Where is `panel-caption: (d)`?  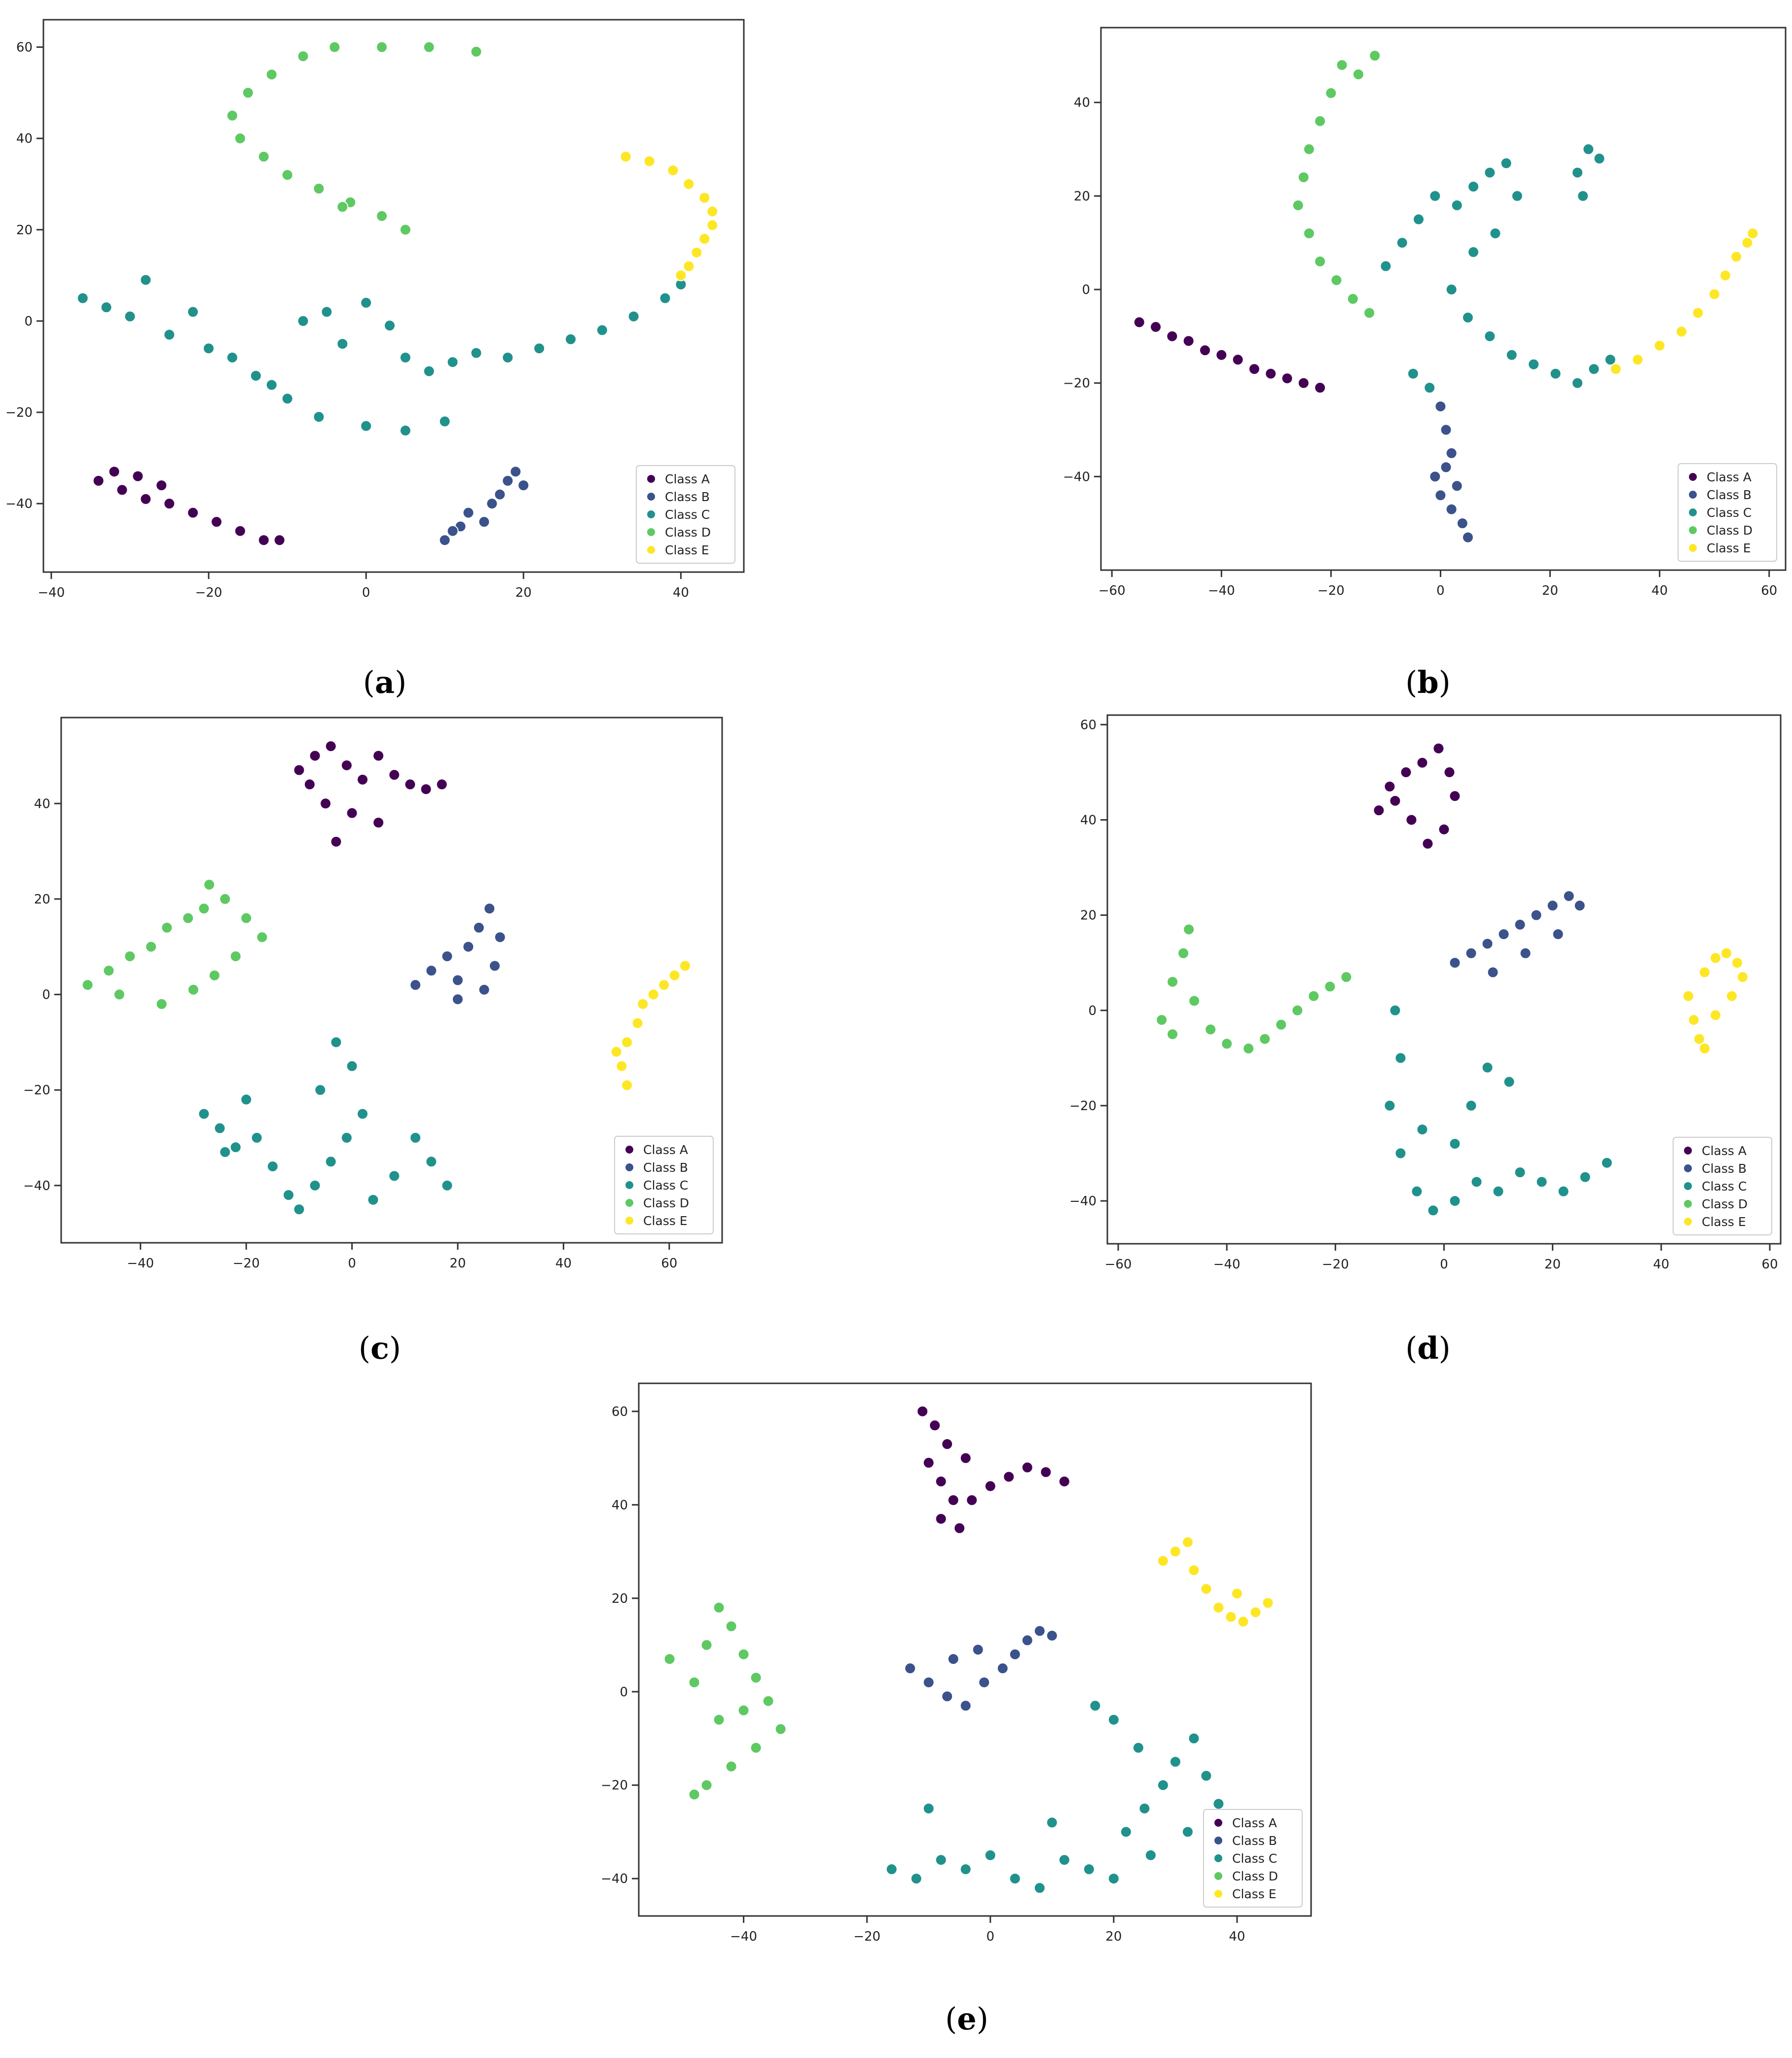 panel-caption: (d) is located at coordinates (1428, 1348).